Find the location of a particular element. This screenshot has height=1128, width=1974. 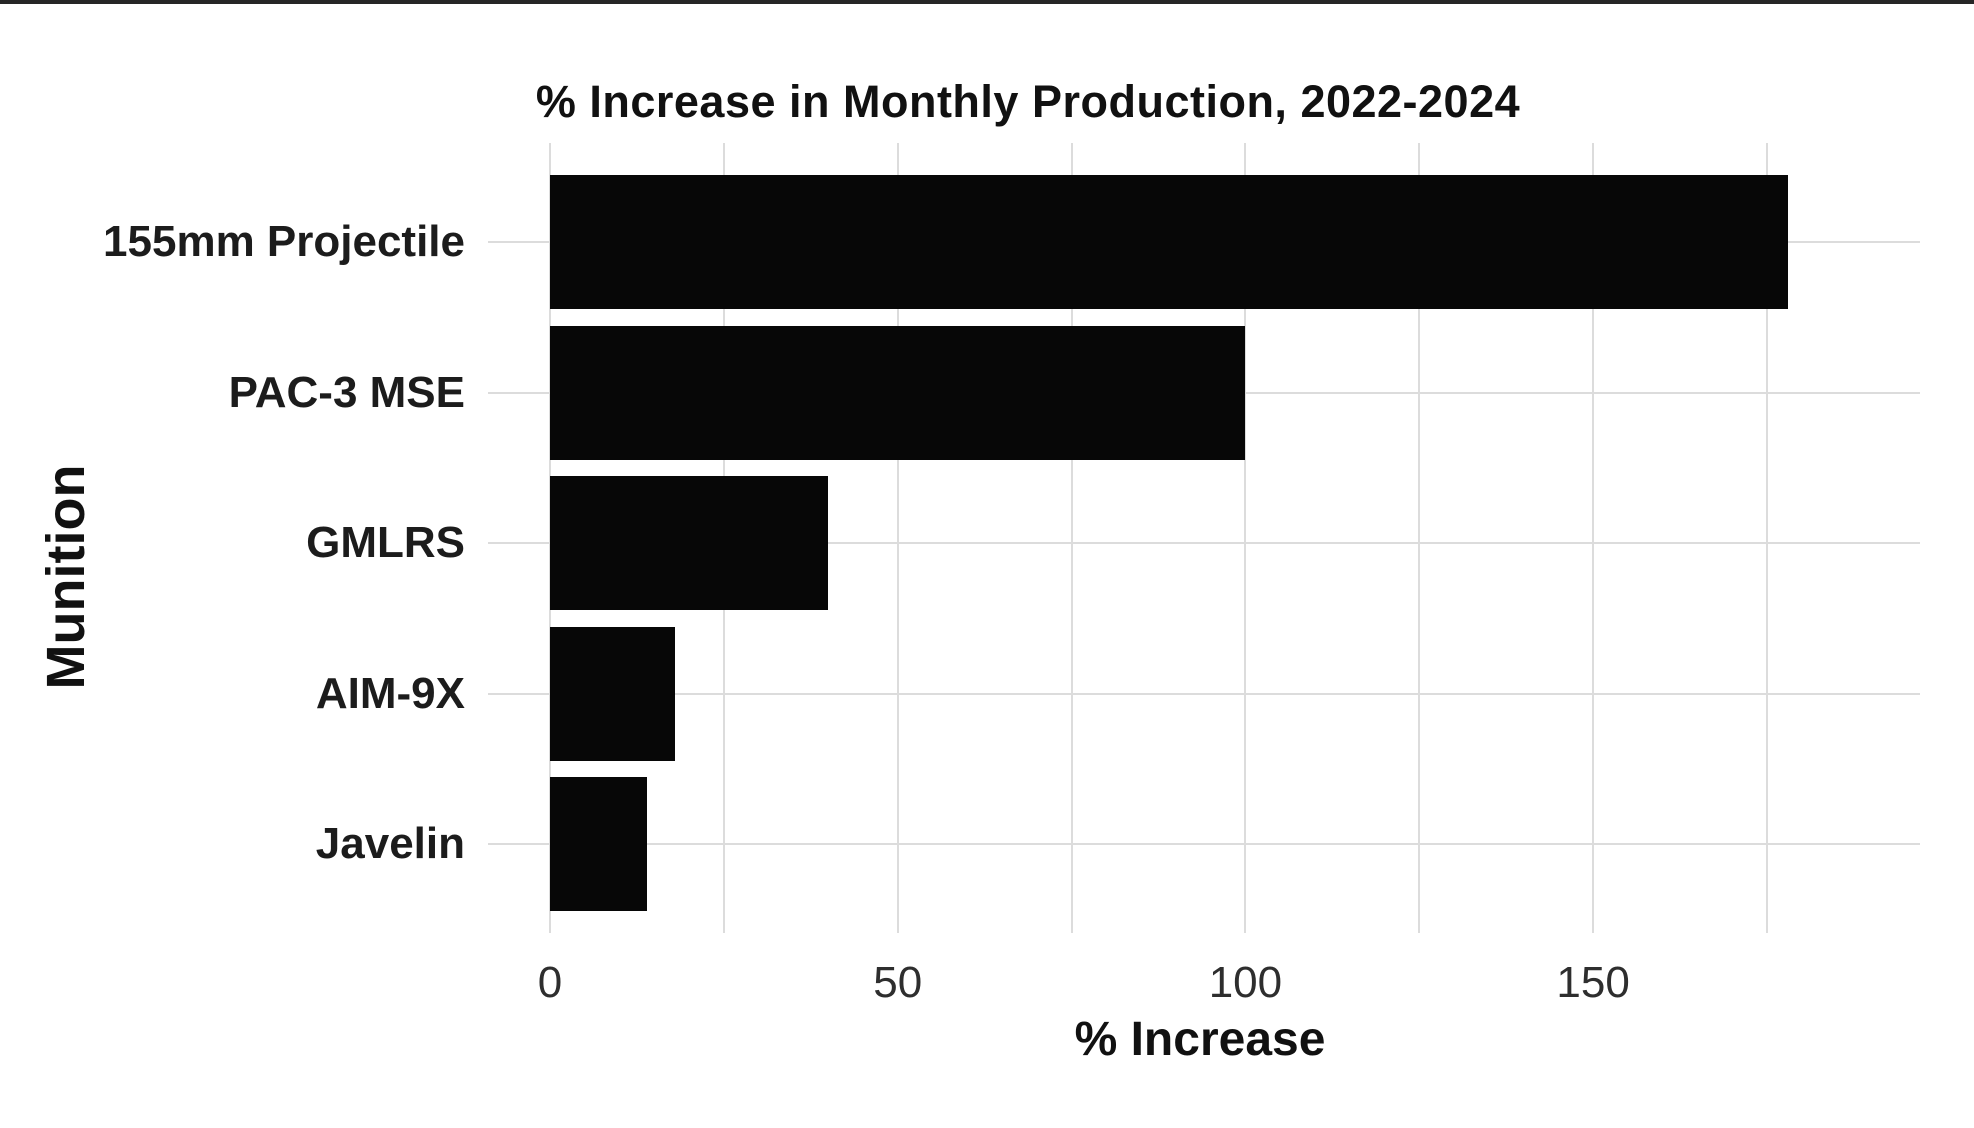

x-tick-label-150: 150 is located at coordinates (1593, 982).